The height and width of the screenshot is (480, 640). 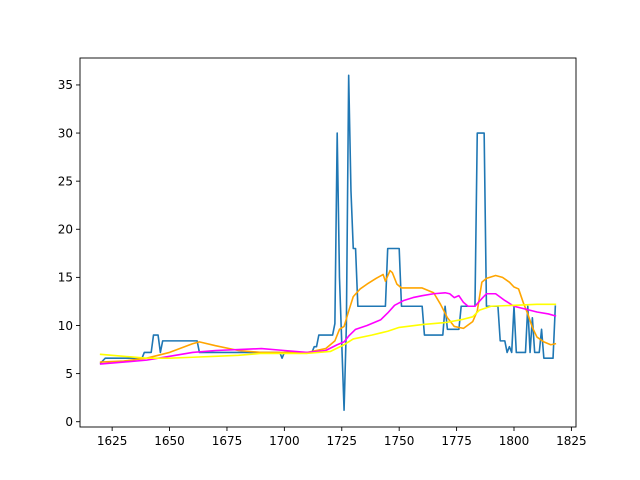 I want to click on x-tick-label: 1675, so click(x=227, y=441).